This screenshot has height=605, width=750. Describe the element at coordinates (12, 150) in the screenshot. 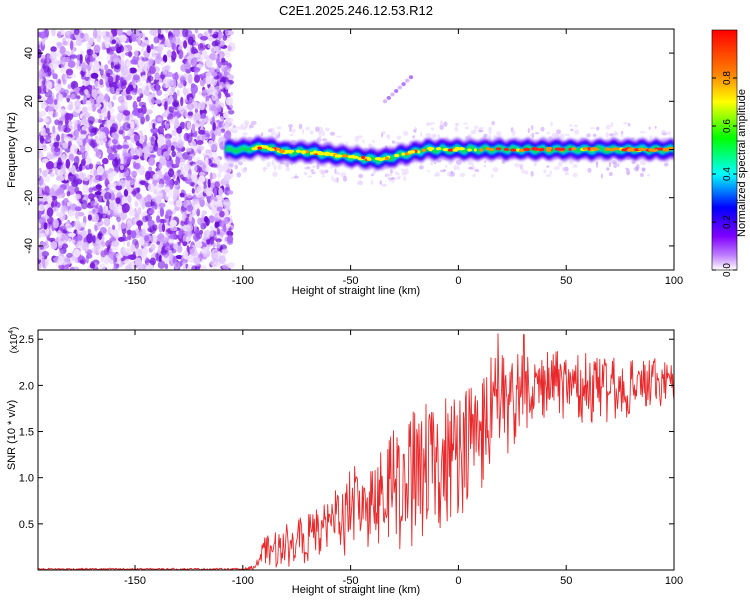

I see `spectrogram-y-label: Frequency (Hz)` at that location.